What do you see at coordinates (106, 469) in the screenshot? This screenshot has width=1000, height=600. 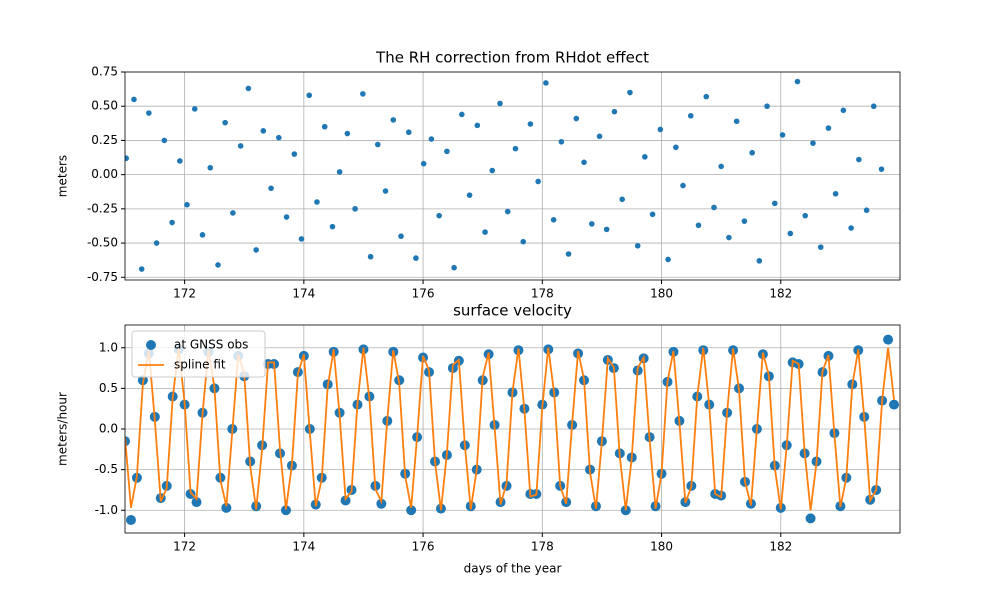 I see `y-tick-label: -0.5` at bounding box center [106, 469].